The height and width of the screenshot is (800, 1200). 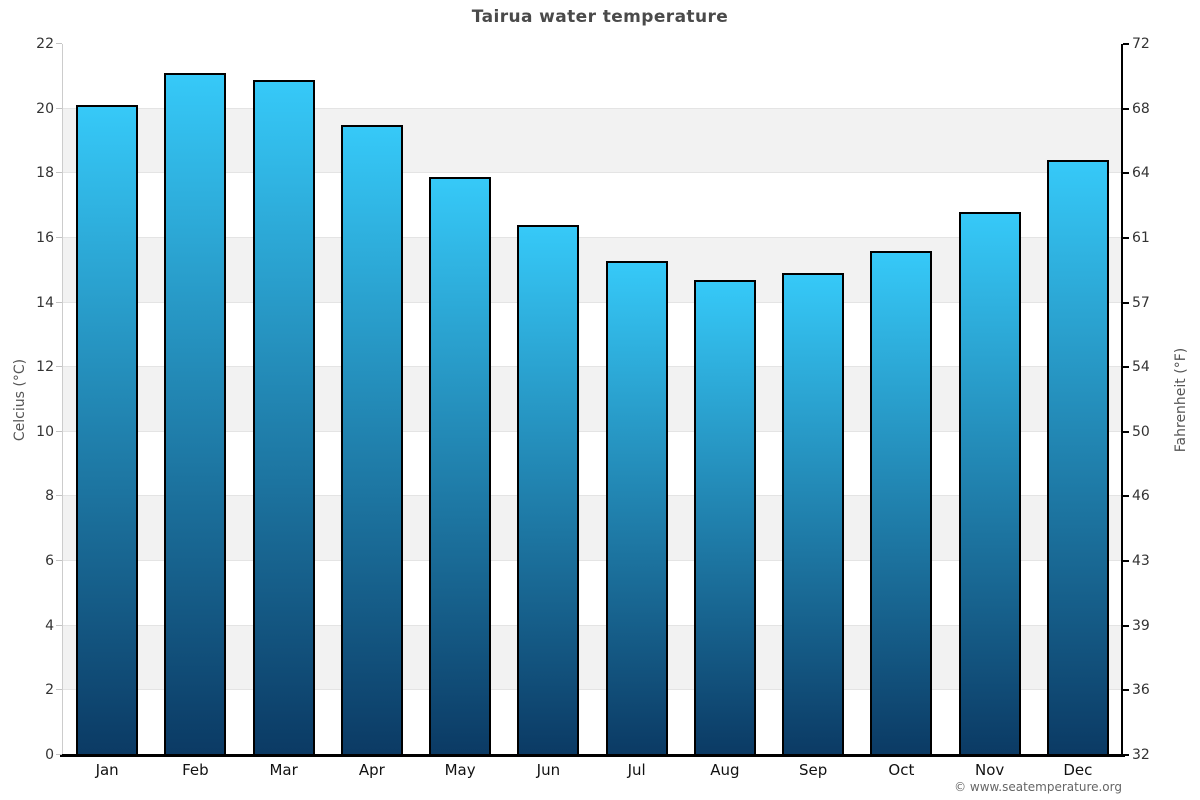 I want to click on bar-jul, so click(x=636, y=507).